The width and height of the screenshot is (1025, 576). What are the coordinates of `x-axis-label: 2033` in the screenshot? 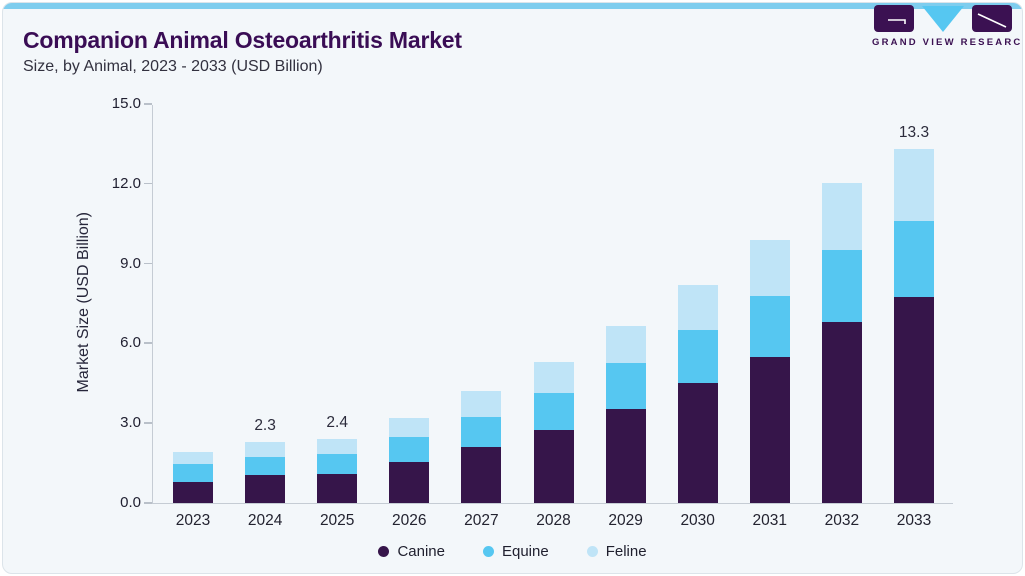 It's located at (914, 520).